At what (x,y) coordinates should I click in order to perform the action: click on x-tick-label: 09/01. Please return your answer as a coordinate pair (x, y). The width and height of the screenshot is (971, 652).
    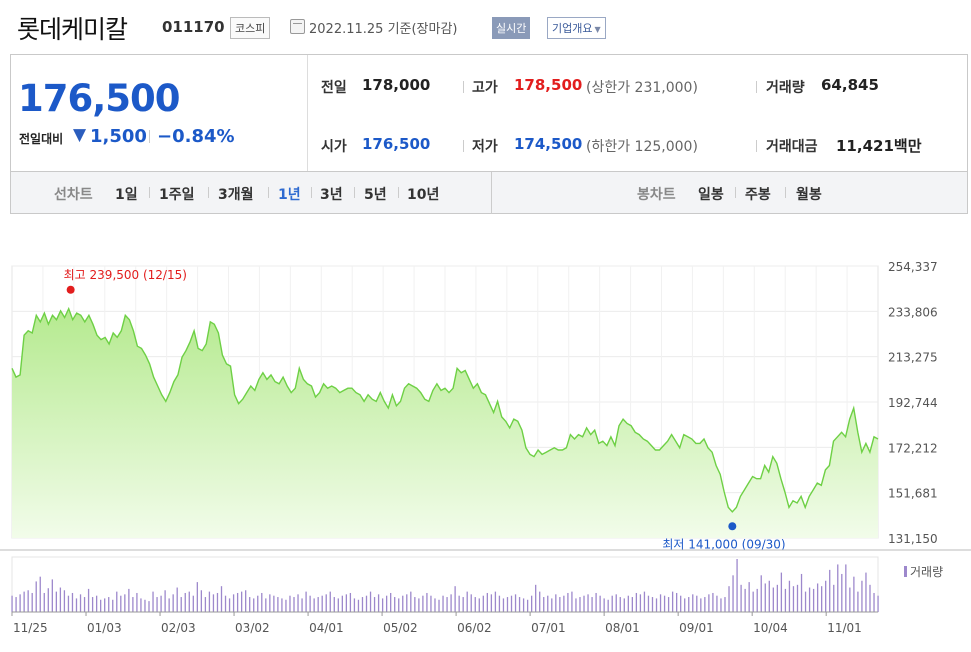
    Looking at the image, I should click on (696, 628).